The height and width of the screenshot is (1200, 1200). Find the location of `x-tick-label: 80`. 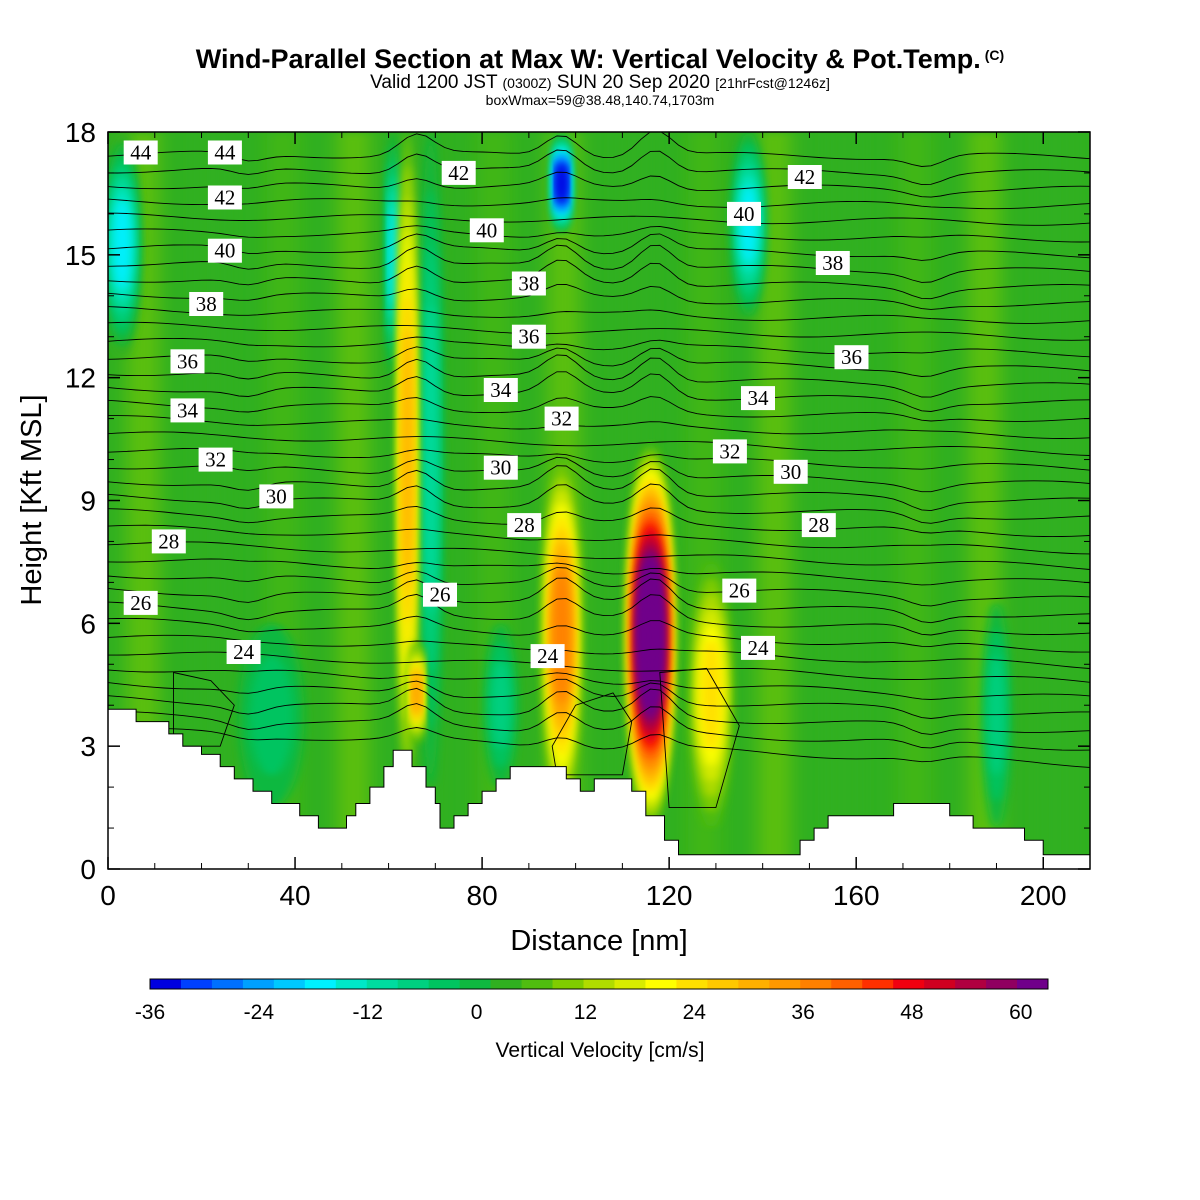

x-tick-label: 80 is located at coordinates (482, 895).